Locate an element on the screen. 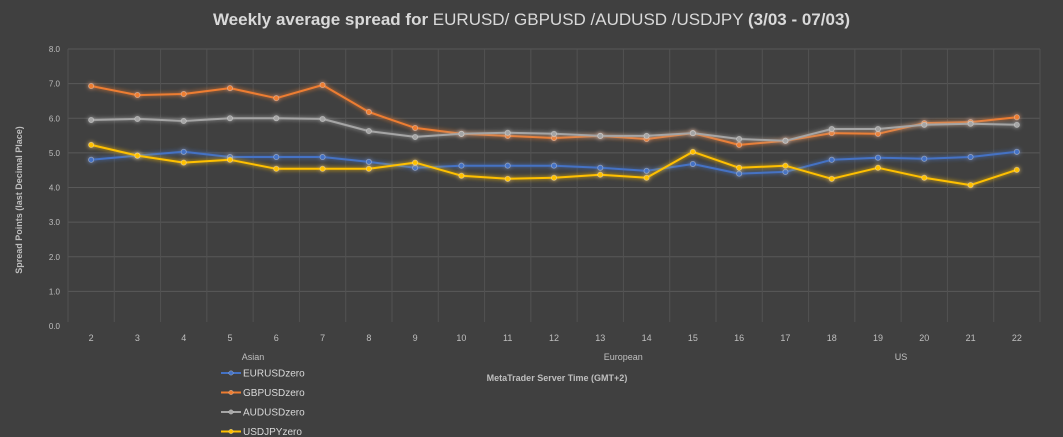 The height and width of the screenshot is (437, 1063). legend-item: USDJPYzero is located at coordinates (261, 432).